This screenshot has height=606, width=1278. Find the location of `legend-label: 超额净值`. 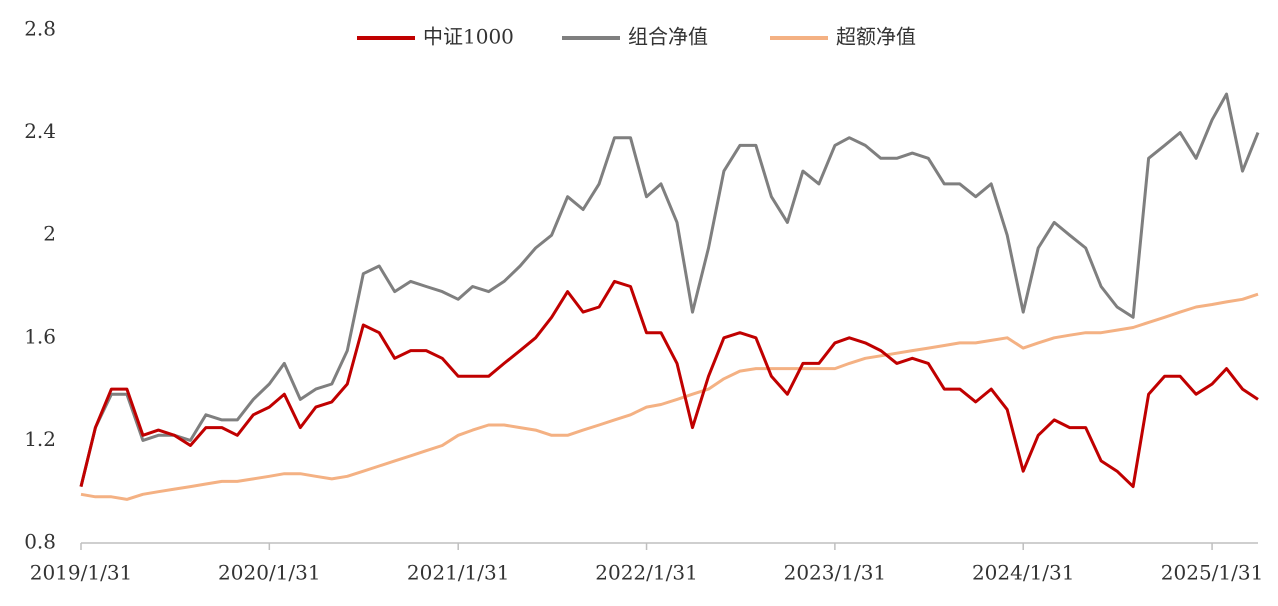

legend-label: 超额净值 is located at coordinates (876, 37).